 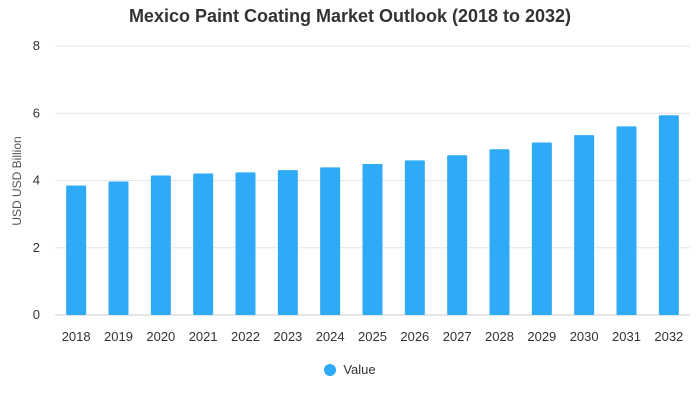 I want to click on x-tick-label: 2023, so click(x=287, y=336).